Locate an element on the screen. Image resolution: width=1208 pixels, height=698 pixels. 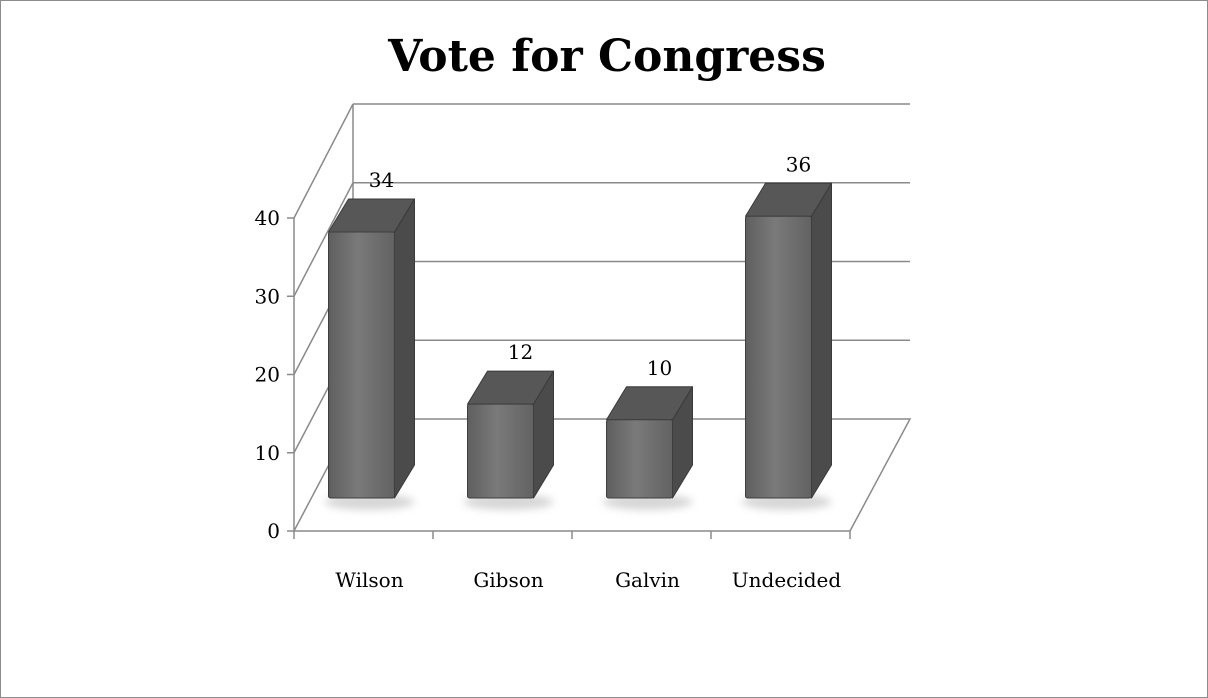
y-tick-label: 40 is located at coordinates (267, 218).